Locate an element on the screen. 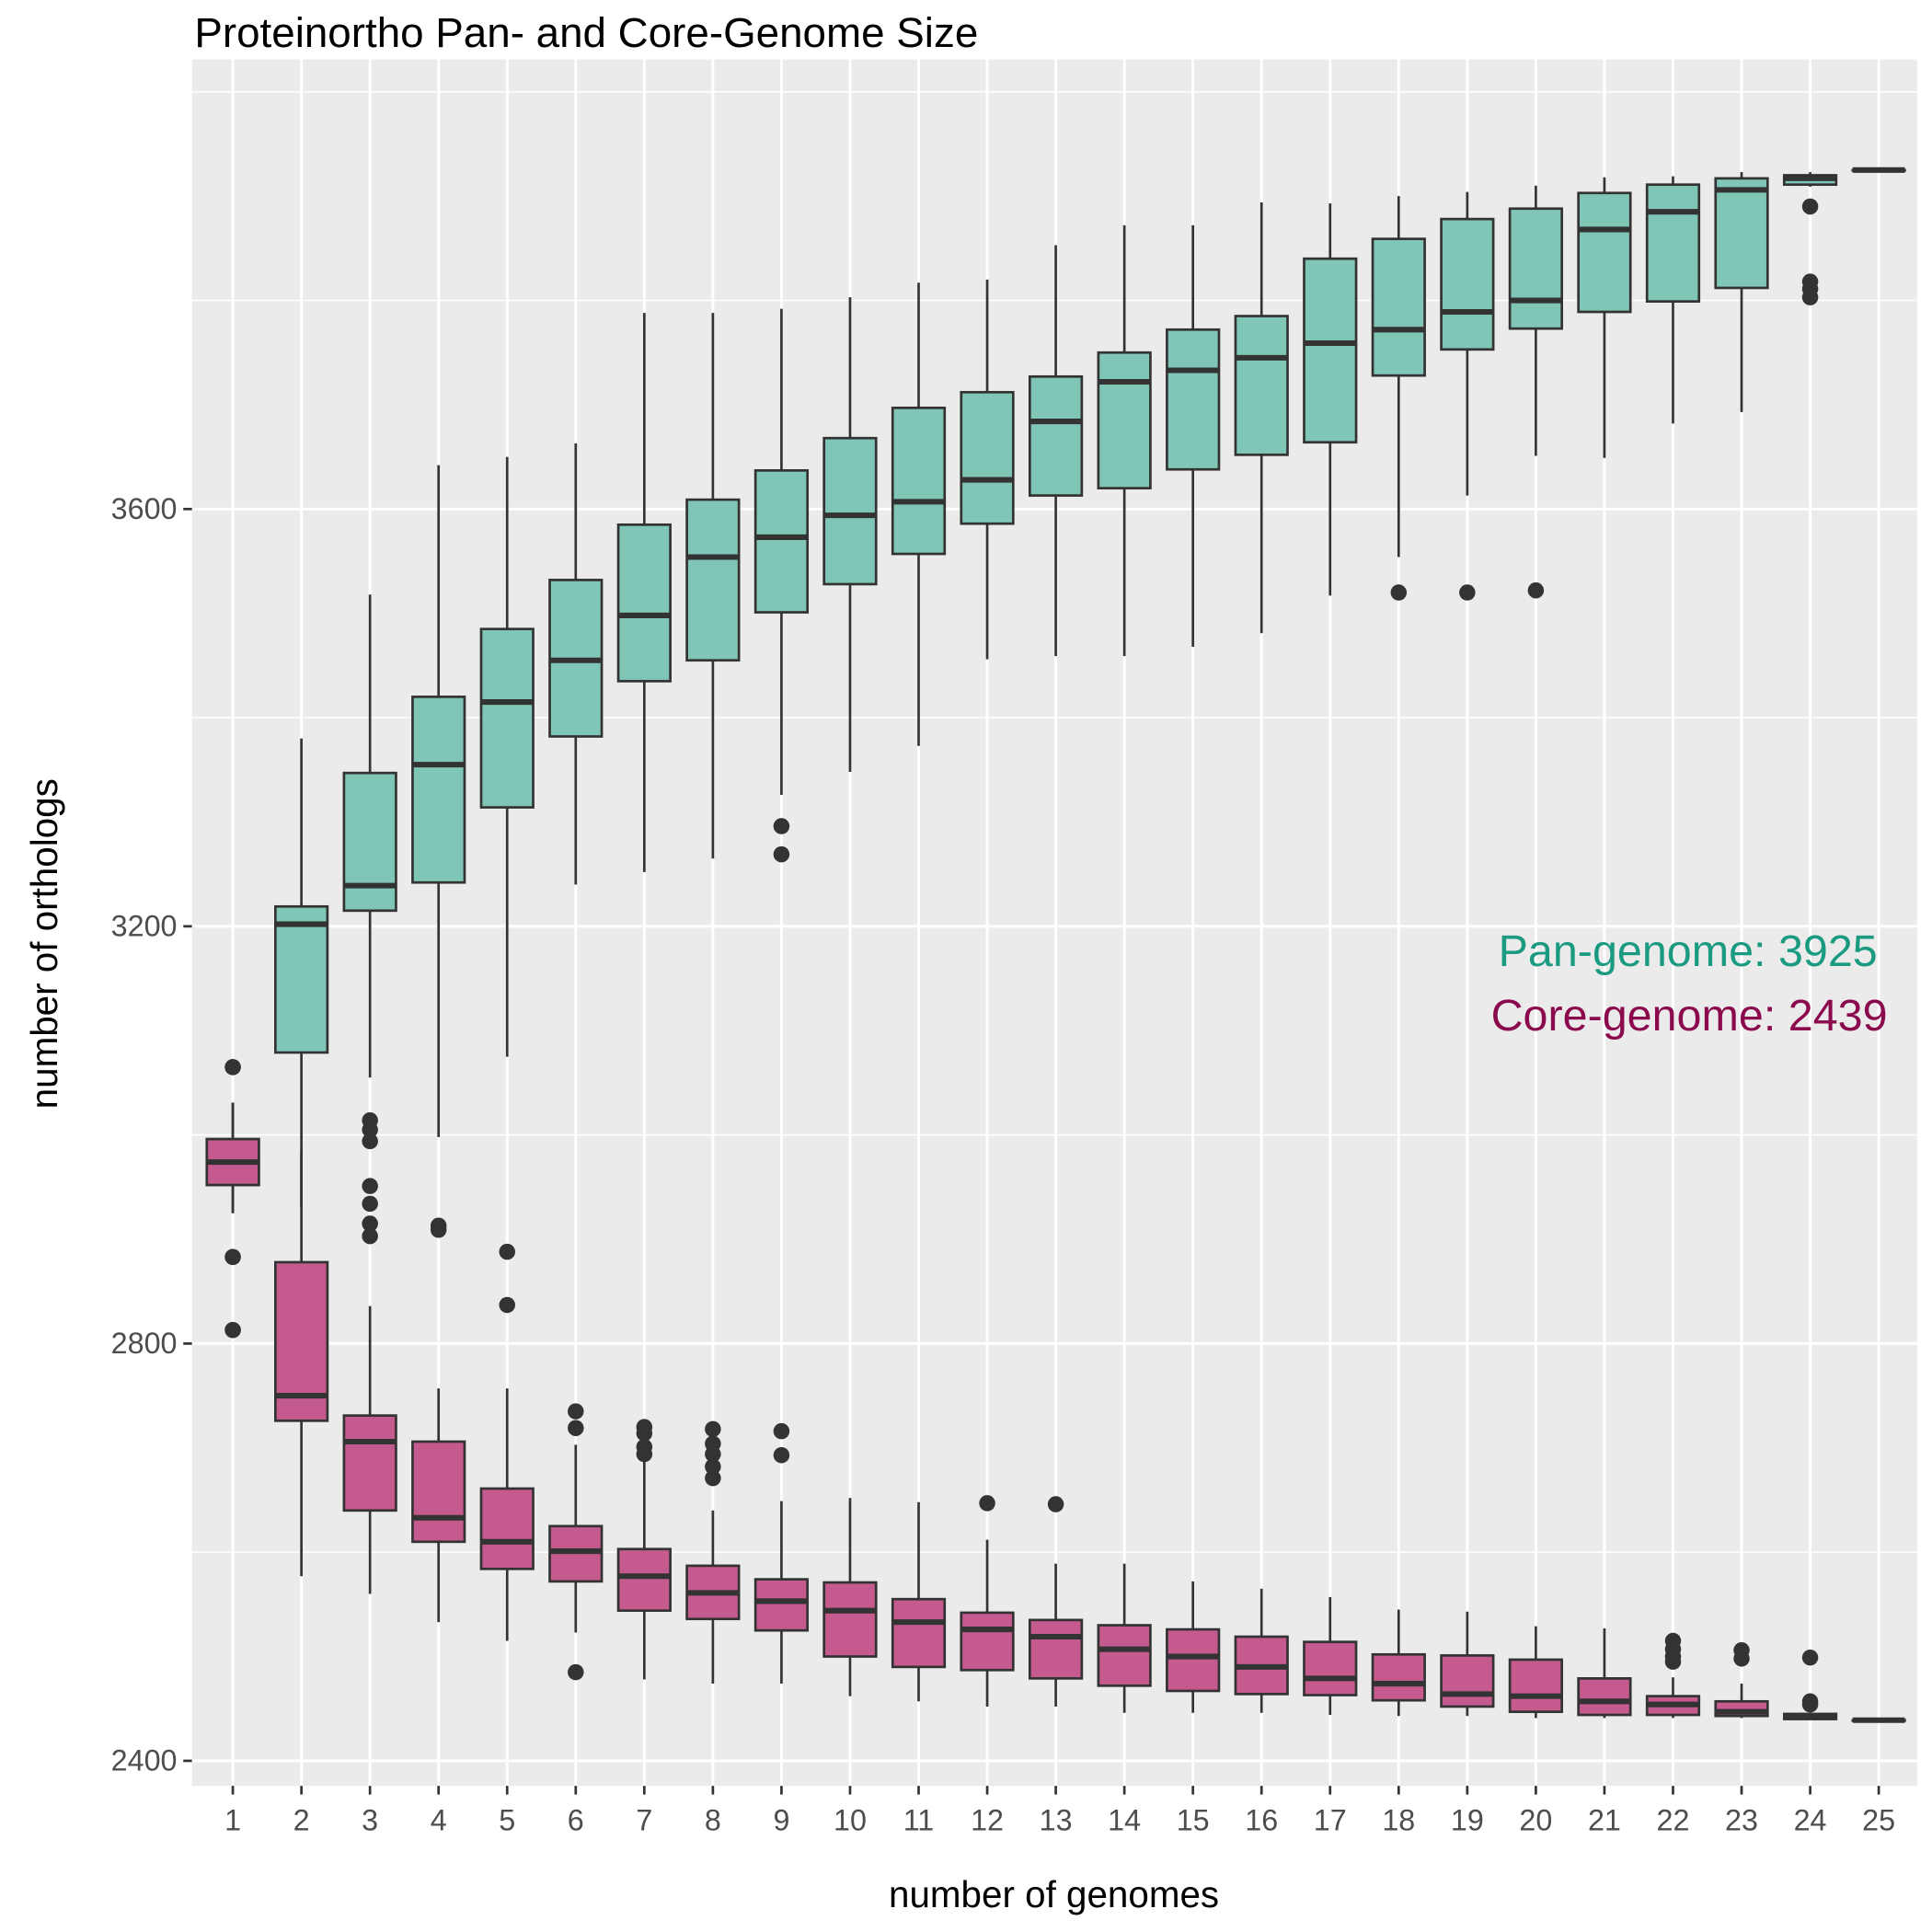 The width and height of the screenshot is (1932, 1932). chart-title: Proteinortho Pan- and Core-Genome Size is located at coordinates (586, 32).